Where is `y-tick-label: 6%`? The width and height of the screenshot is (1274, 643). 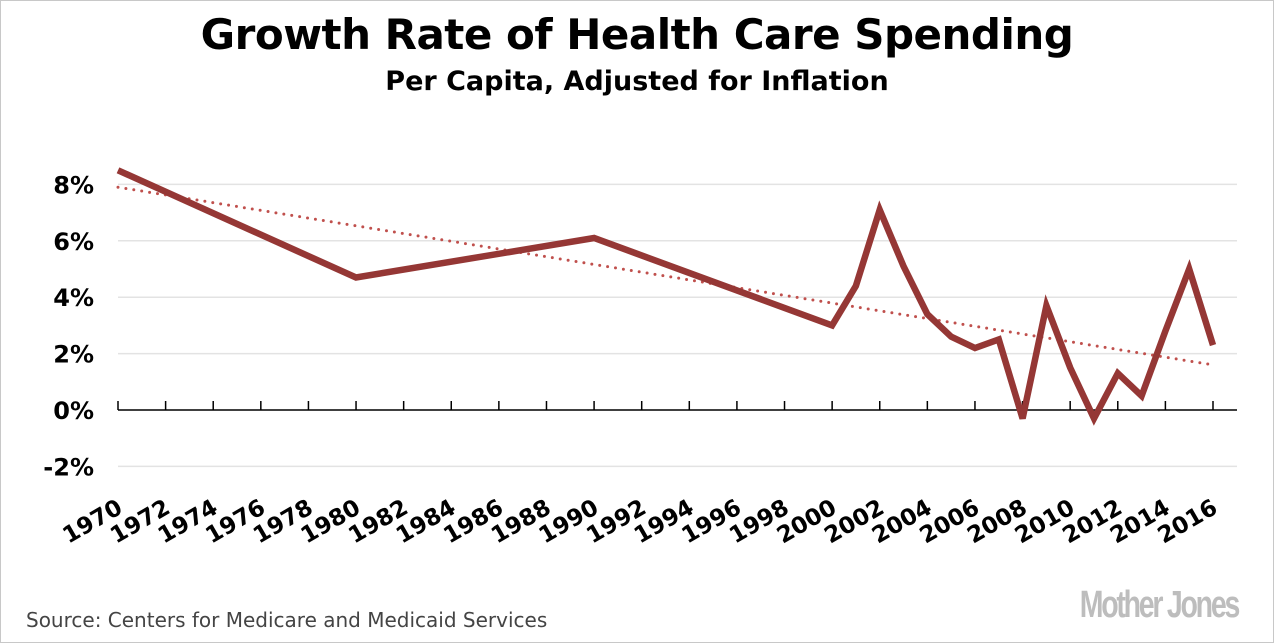
y-tick-label: 6% is located at coordinates (73, 242).